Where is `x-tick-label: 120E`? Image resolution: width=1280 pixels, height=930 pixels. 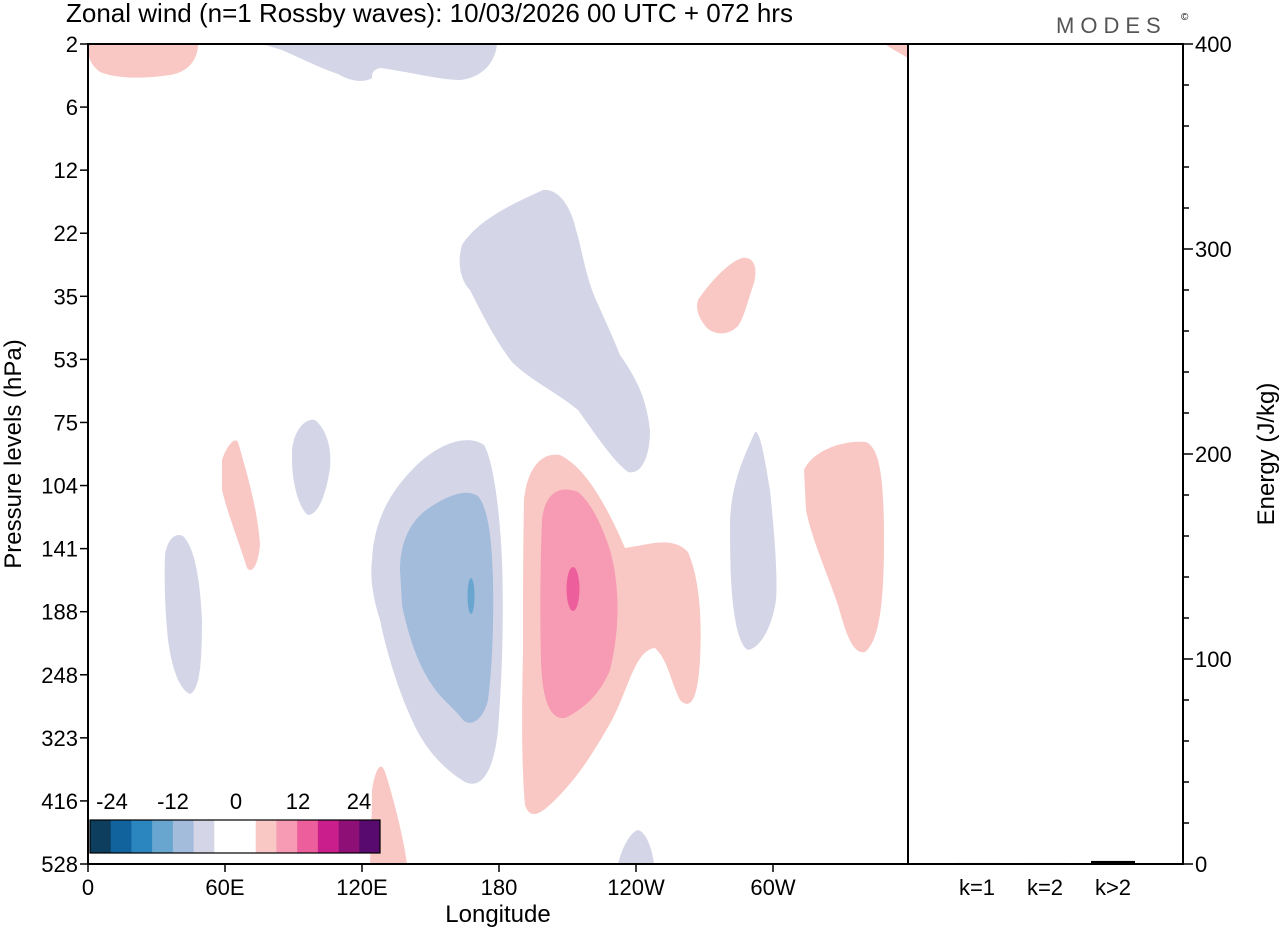 x-tick-label: 120E is located at coordinates (361, 887).